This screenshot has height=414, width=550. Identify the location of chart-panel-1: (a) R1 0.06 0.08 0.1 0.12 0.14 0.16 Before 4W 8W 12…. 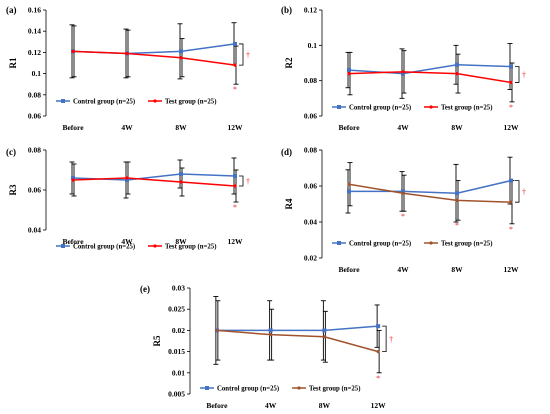
(128, 68).